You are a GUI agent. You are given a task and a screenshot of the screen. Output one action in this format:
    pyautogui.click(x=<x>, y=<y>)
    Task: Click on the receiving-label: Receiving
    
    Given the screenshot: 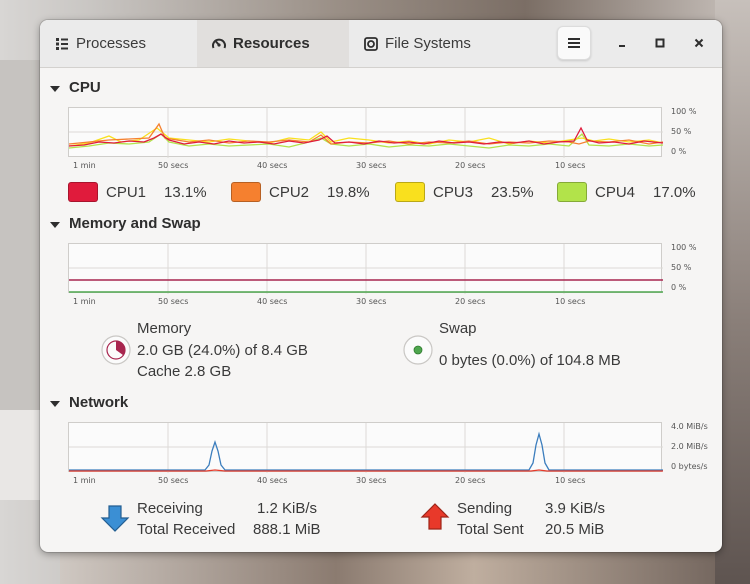 What is the action you would take?
    pyautogui.click(x=170, y=508)
    